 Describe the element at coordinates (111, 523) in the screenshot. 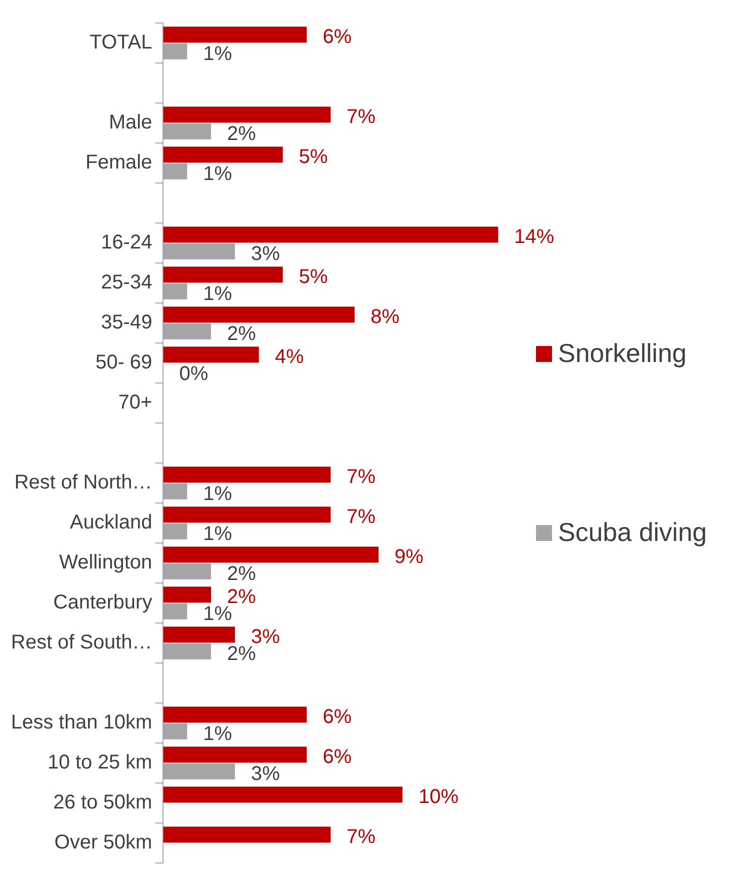

I see `y-tick-label: Auckland` at that location.